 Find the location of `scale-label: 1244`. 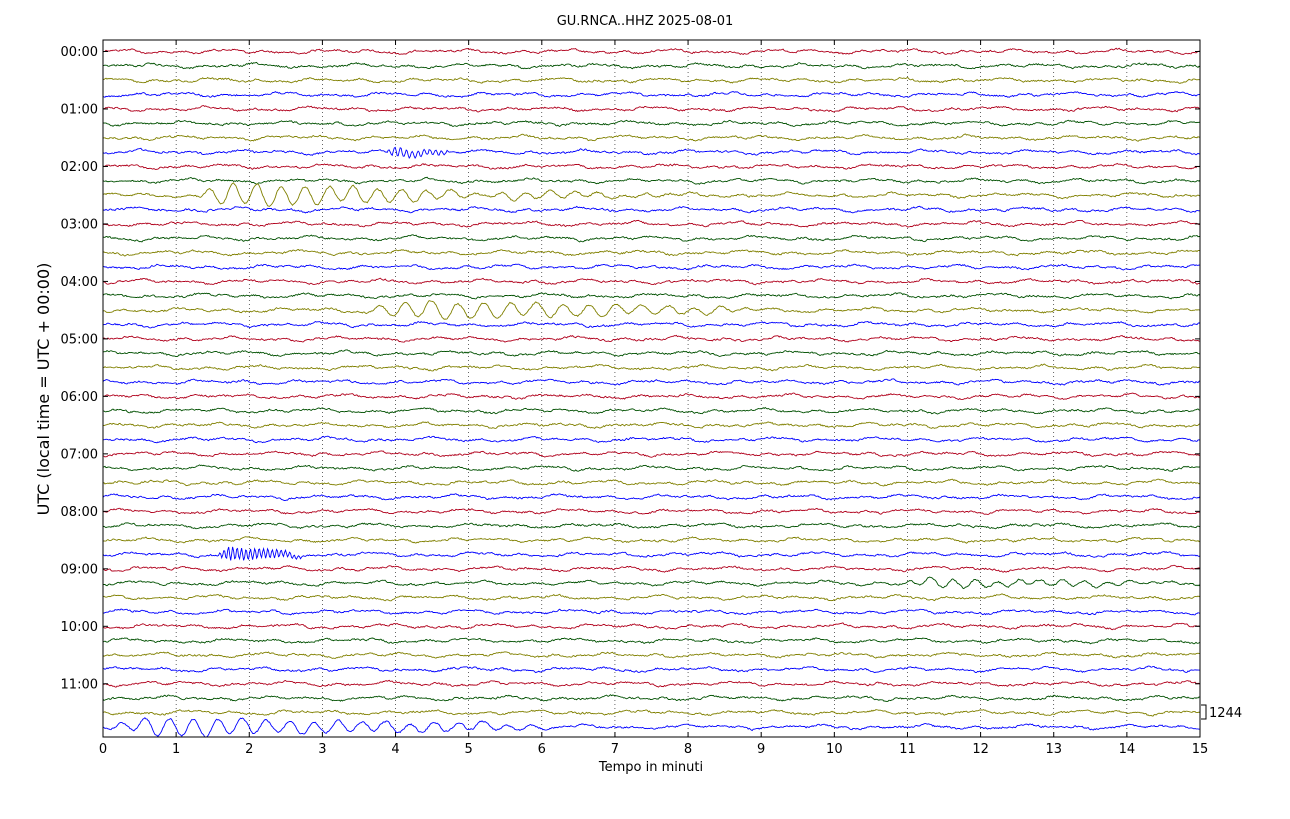

scale-label: 1244 is located at coordinates (1225, 713).